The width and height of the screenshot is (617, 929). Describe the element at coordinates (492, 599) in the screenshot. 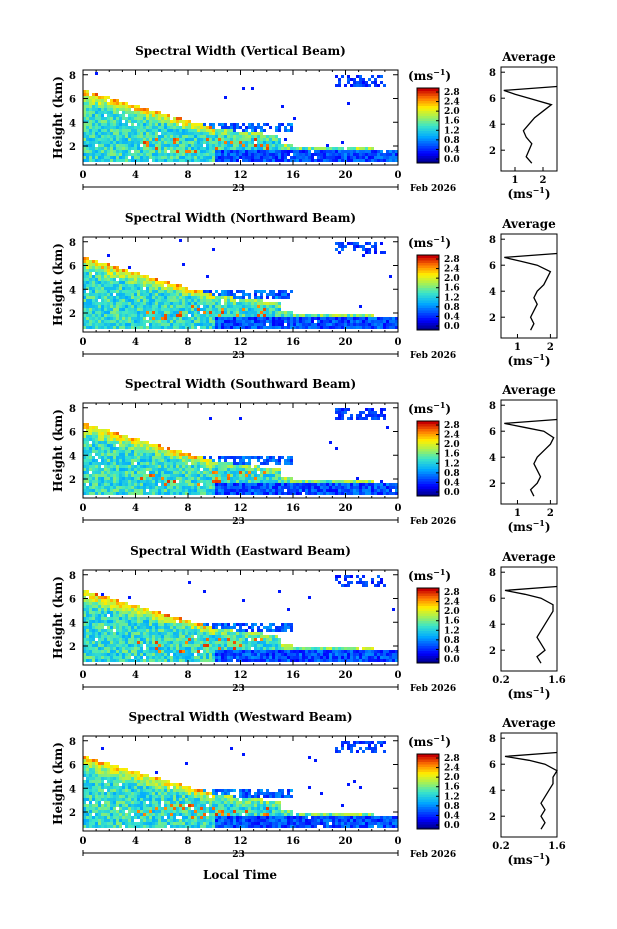

I see `average-y-tick-label: 6` at that location.